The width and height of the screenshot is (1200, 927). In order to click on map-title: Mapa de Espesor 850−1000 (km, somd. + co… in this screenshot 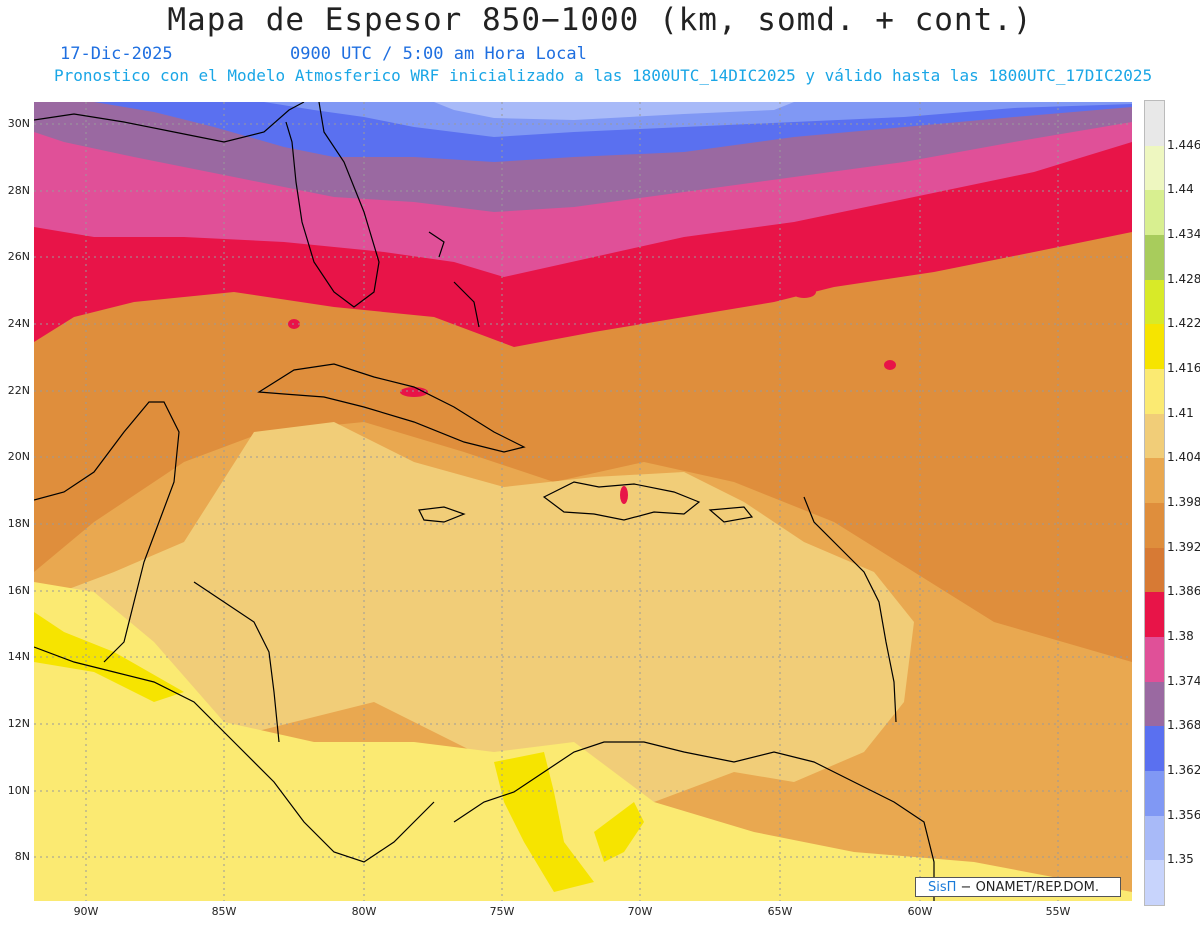, I will do `click(600, 20)`.